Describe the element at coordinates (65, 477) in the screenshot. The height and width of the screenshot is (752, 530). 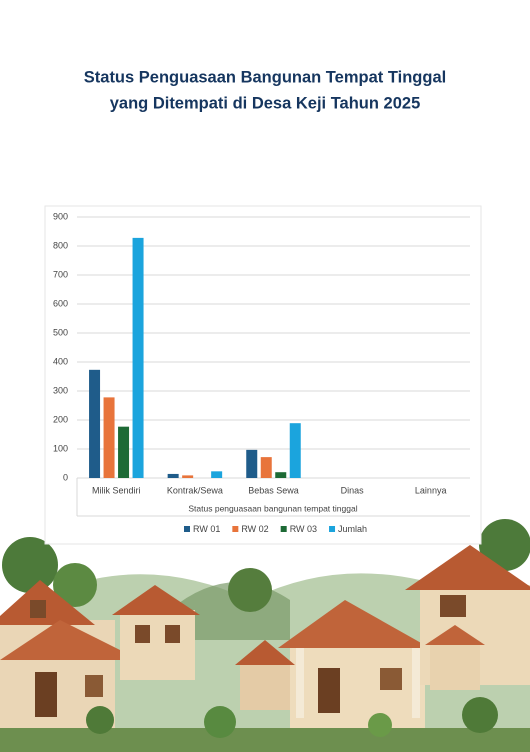
I see `y-tick-label: 0` at that location.